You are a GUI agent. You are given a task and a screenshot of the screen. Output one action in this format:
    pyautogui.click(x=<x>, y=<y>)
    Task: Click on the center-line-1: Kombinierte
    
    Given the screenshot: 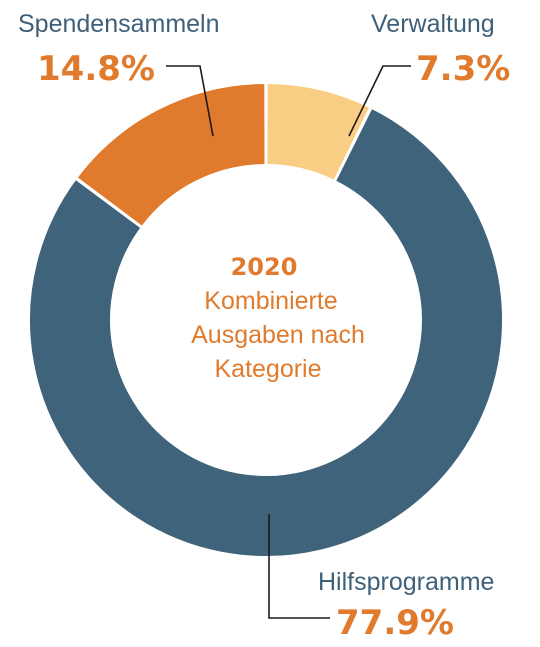 What is the action you would take?
    pyautogui.click(x=270, y=301)
    